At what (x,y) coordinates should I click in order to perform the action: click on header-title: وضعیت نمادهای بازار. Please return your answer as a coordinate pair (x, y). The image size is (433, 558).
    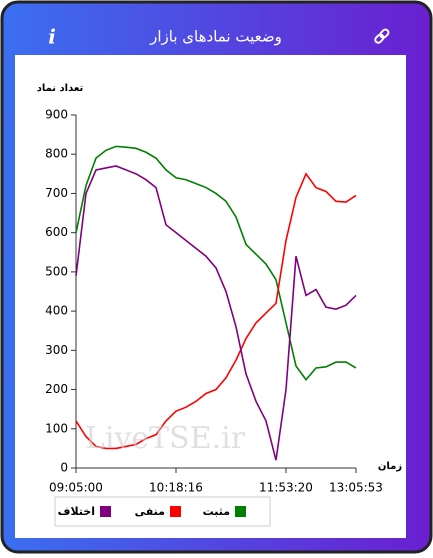
    Looking at the image, I should click on (215, 37).